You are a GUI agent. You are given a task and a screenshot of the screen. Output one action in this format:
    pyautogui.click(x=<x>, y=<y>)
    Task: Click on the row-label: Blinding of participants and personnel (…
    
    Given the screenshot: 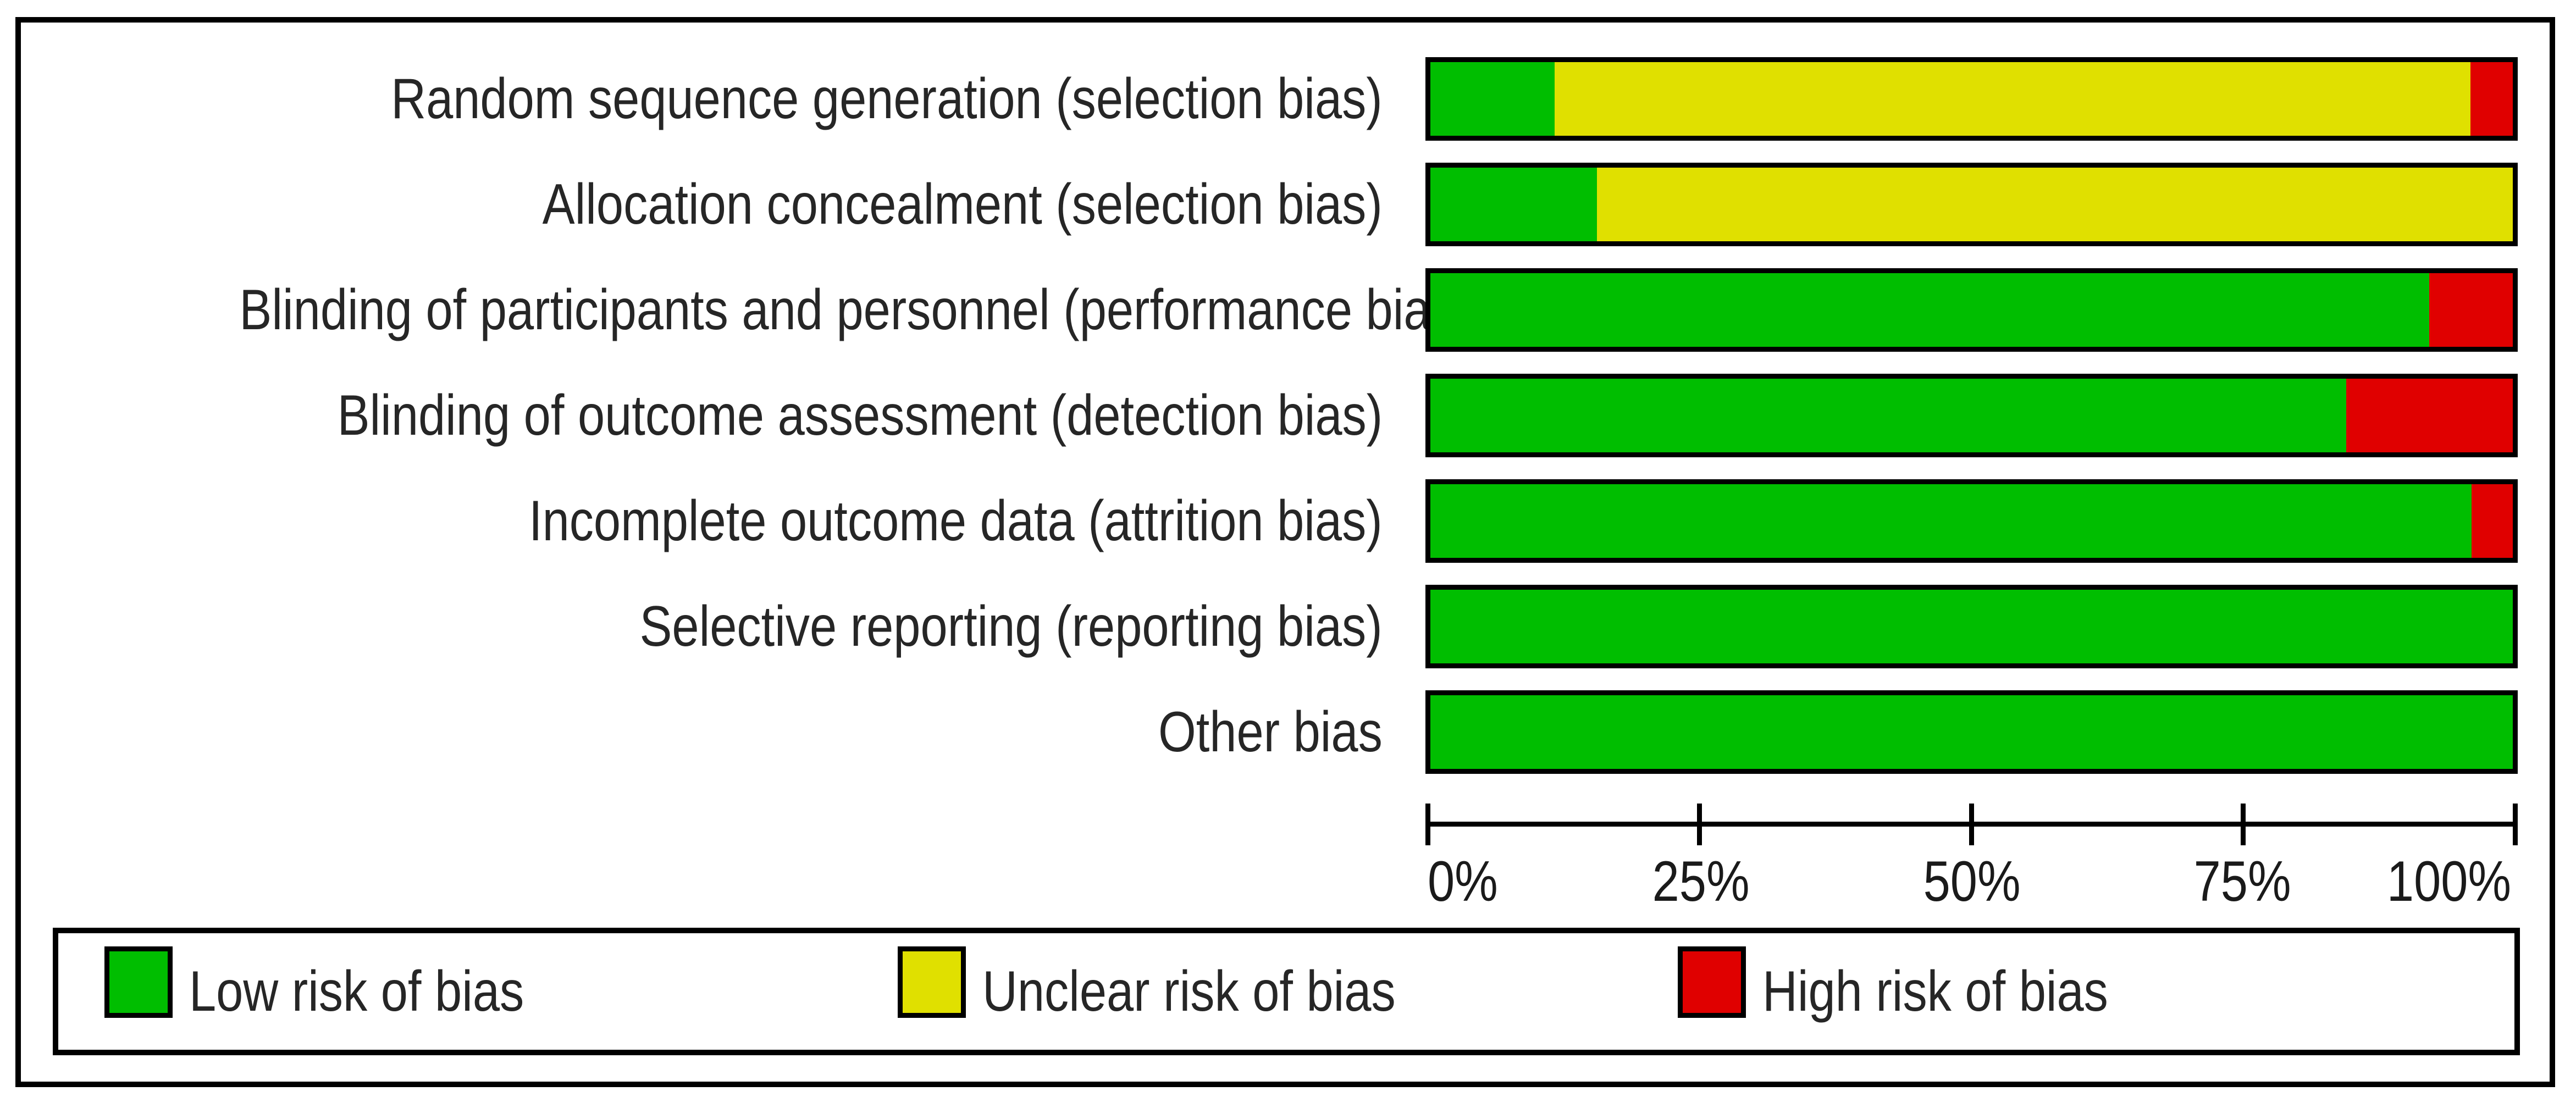 What is the action you would take?
    pyautogui.click(x=855, y=310)
    